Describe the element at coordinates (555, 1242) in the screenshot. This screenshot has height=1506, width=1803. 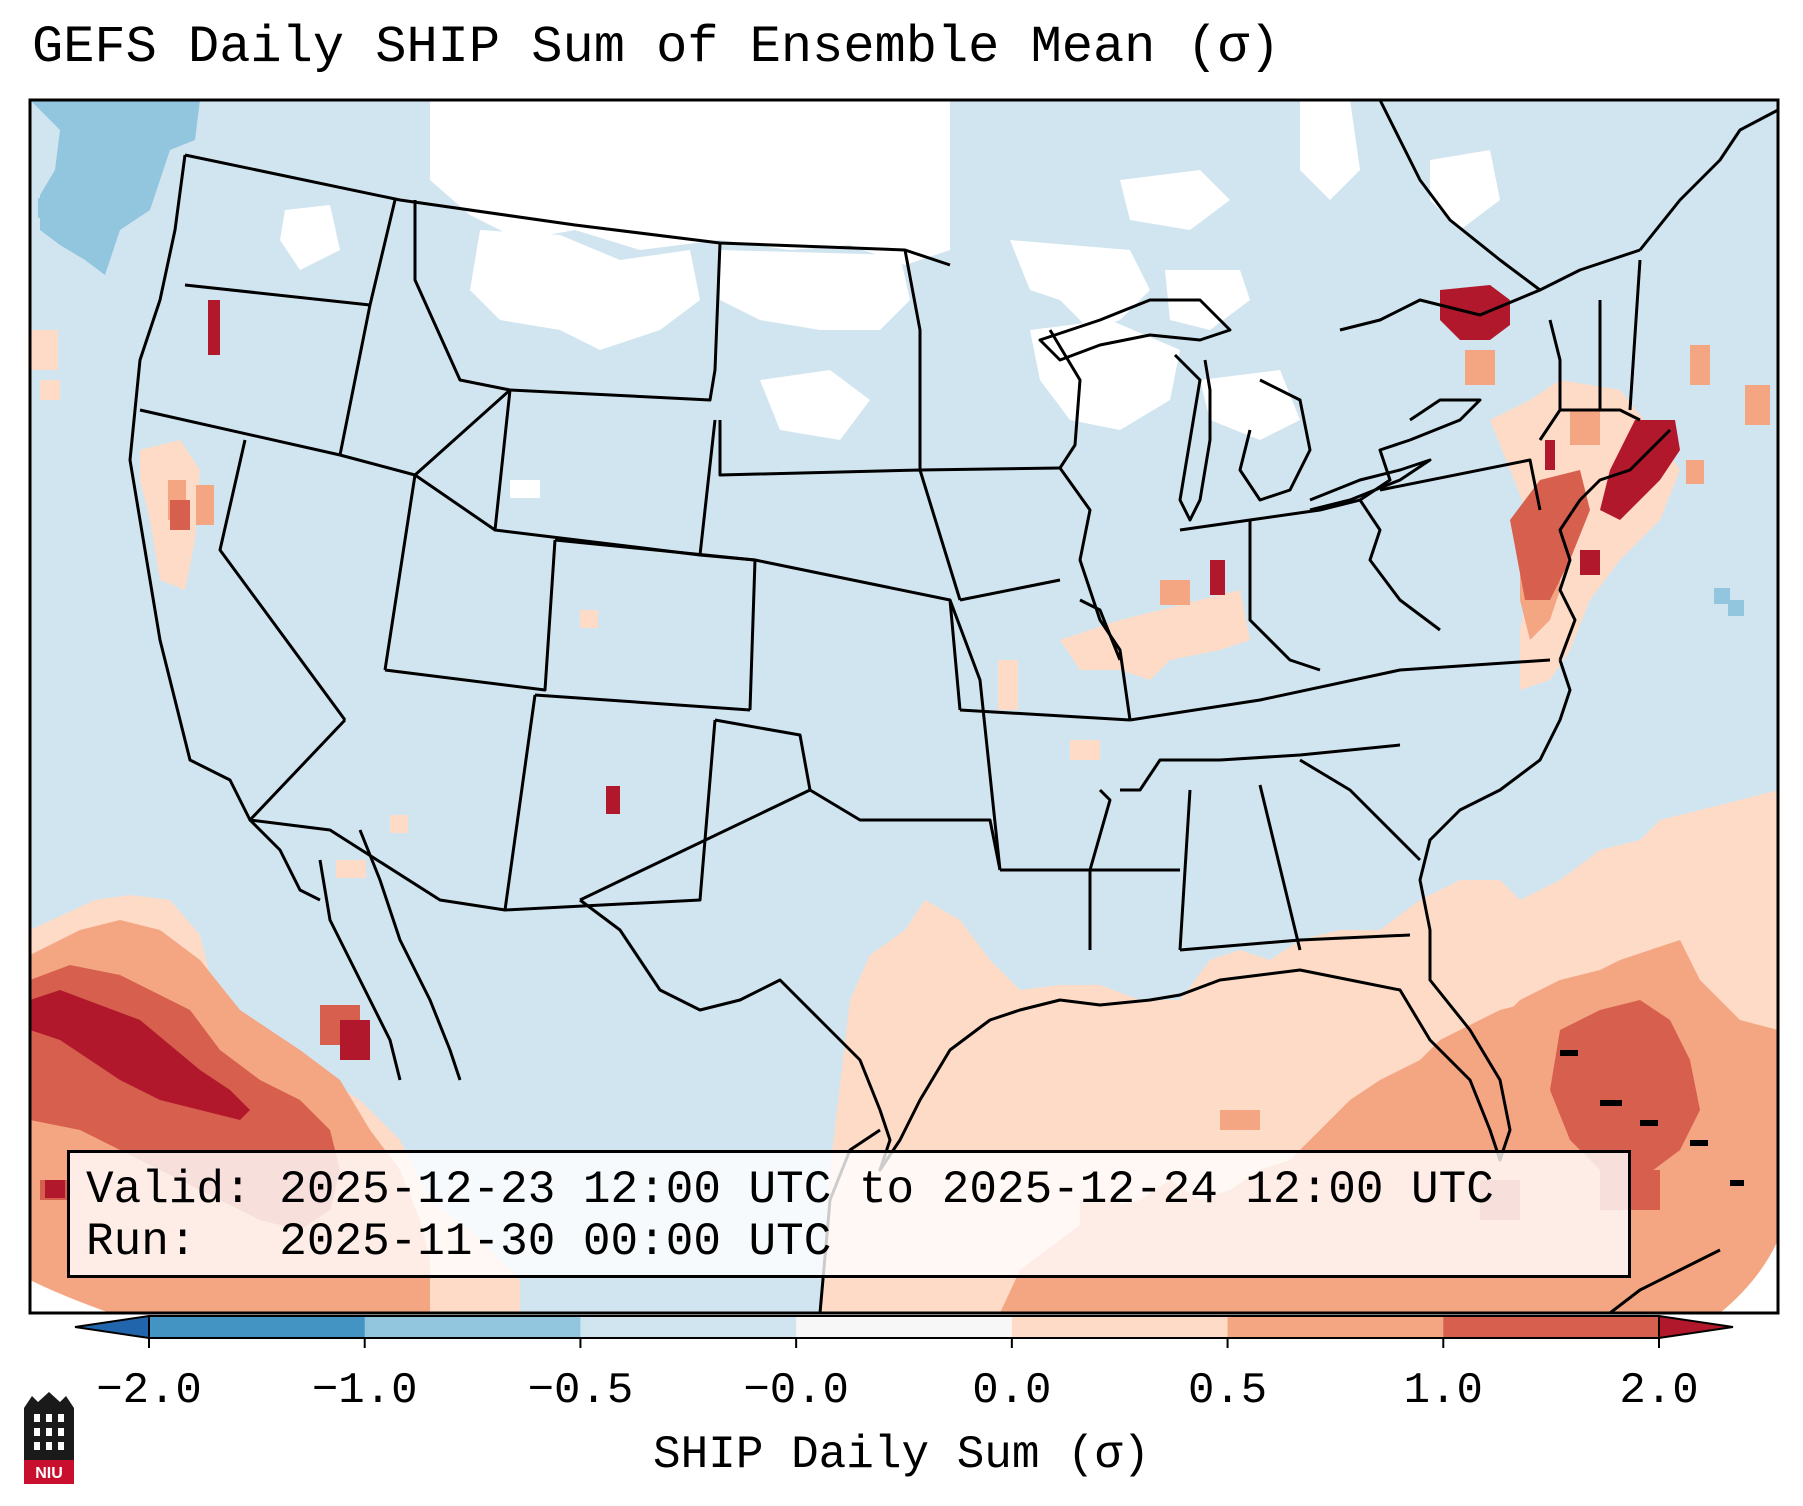
I see `run-value: 2025-11-30 00:00 UTC` at that location.